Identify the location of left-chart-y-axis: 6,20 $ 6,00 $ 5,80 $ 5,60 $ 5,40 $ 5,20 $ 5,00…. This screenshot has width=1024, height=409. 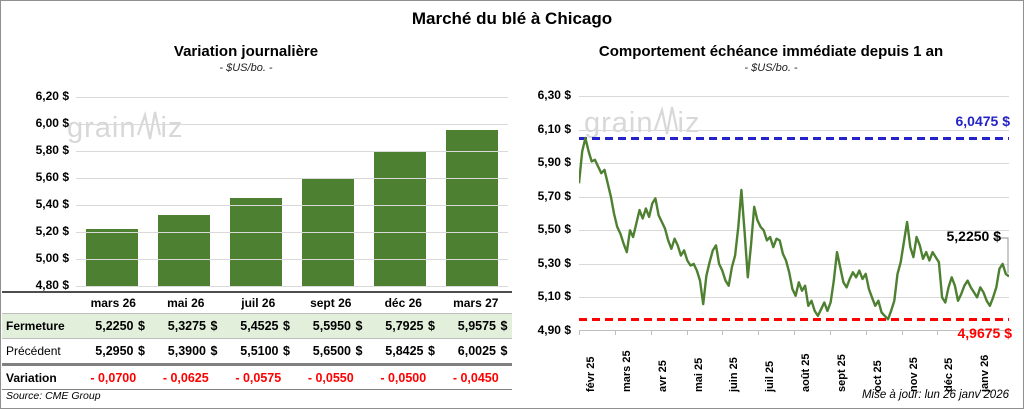
(35, 190).